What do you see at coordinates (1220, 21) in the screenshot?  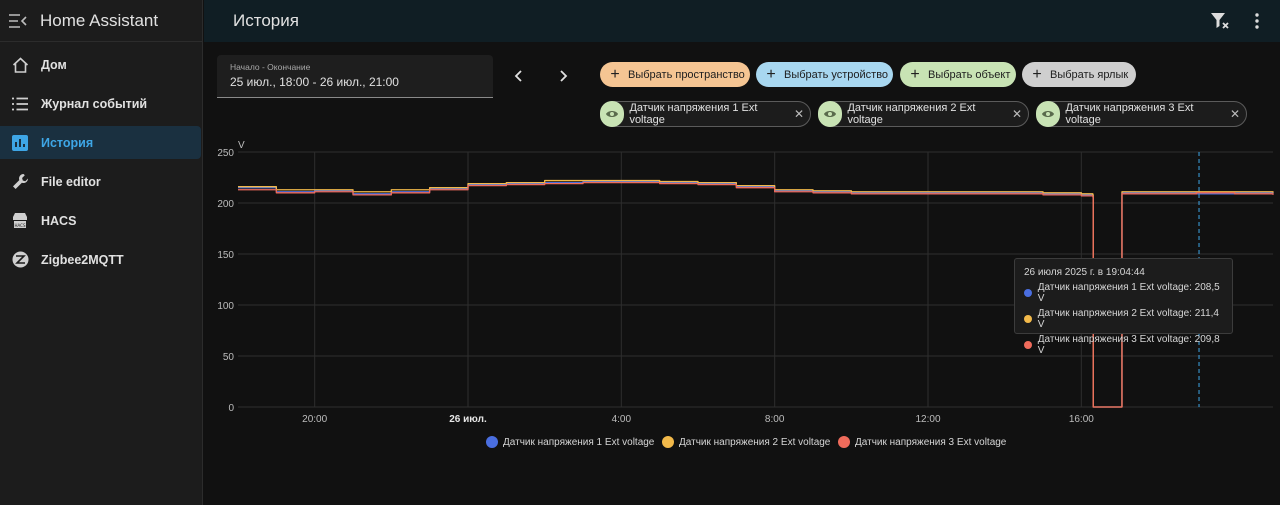 I see `clear-filter-icon` at bounding box center [1220, 21].